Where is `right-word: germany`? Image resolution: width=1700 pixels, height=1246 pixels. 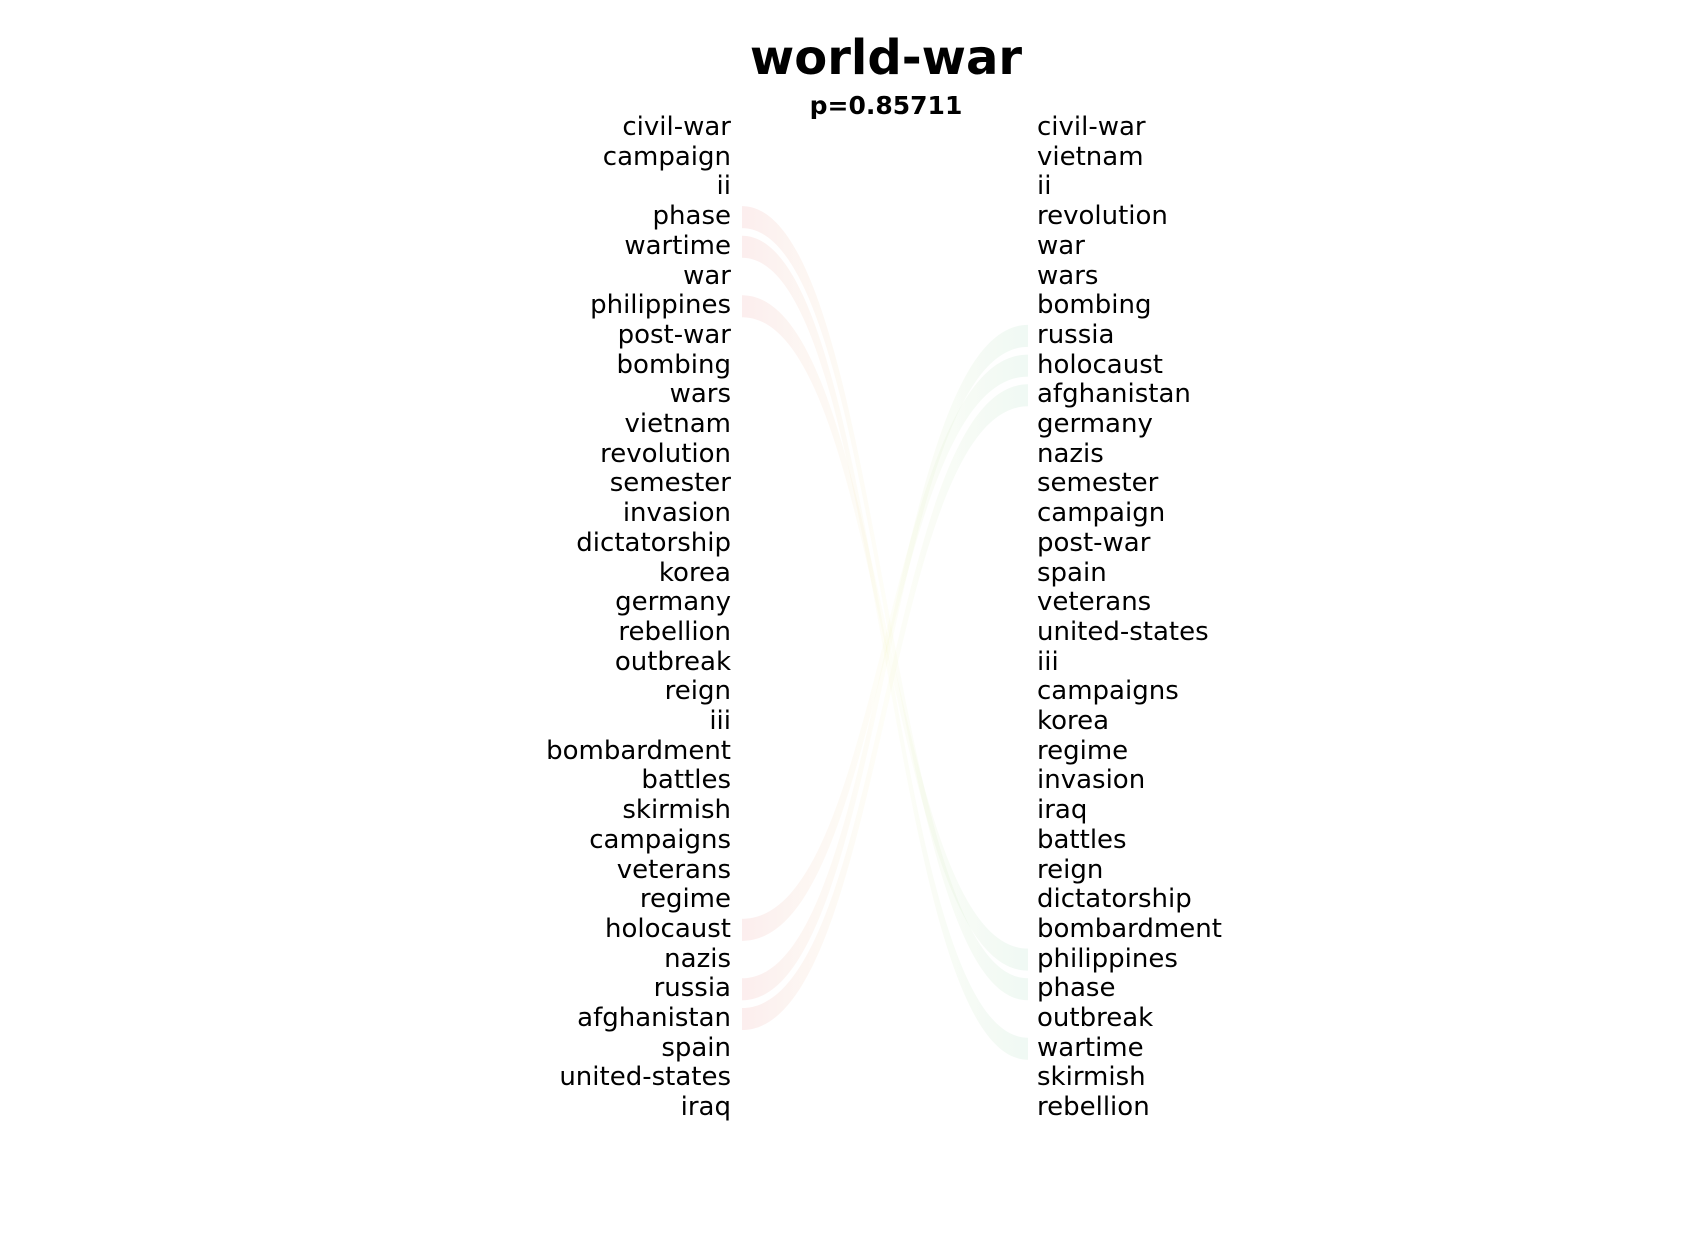 right-word: germany is located at coordinates (1095, 424).